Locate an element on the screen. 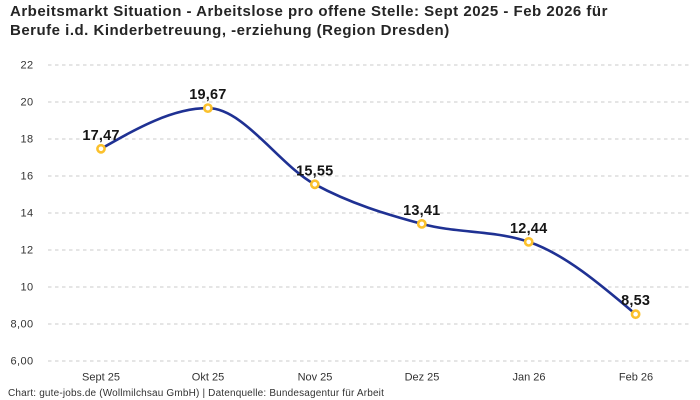 This screenshot has height=400, width=700. svg-text: 8,53 is located at coordinates (635, 301).